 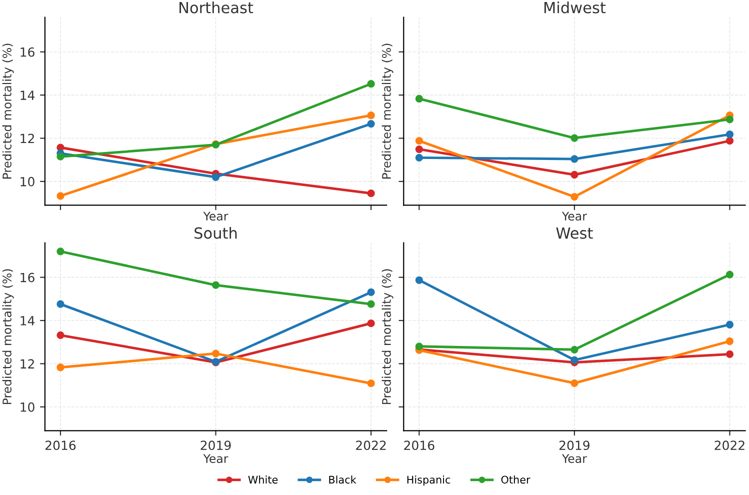 What do you see at coordinates (215, 233) in the screenshot?
I see `chart-title: South` at bounding box center [215, 233].